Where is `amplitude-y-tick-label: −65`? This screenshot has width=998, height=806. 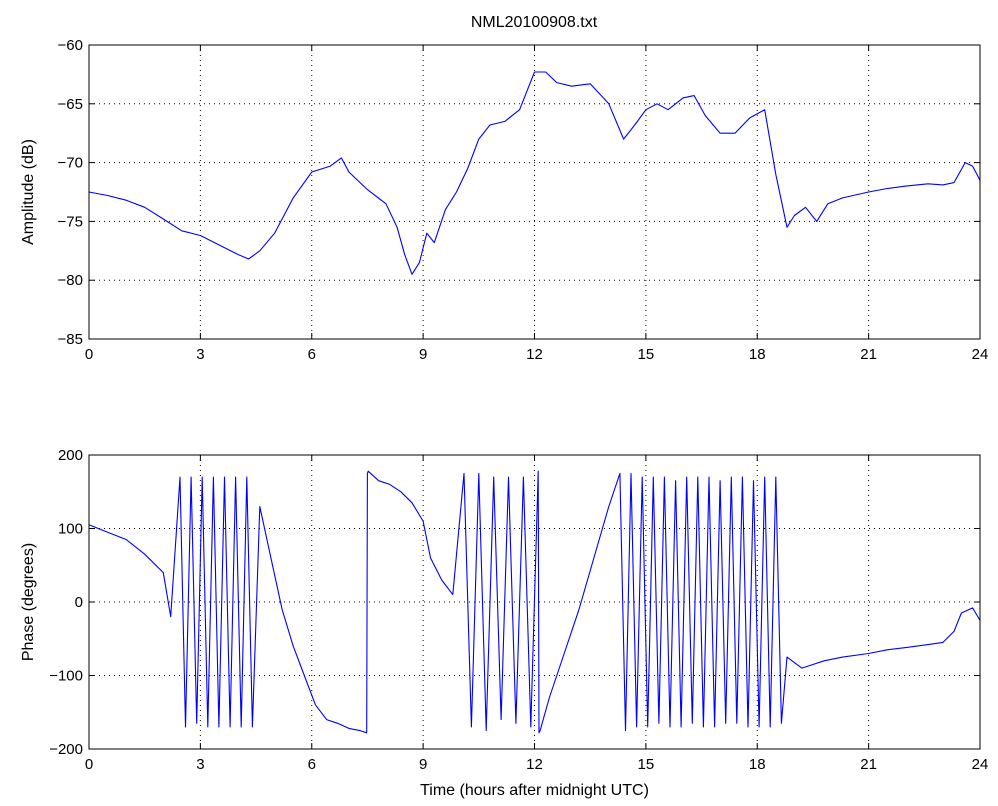 amplitude-y-tick-label: −65 is located at coordinates (70, 104).